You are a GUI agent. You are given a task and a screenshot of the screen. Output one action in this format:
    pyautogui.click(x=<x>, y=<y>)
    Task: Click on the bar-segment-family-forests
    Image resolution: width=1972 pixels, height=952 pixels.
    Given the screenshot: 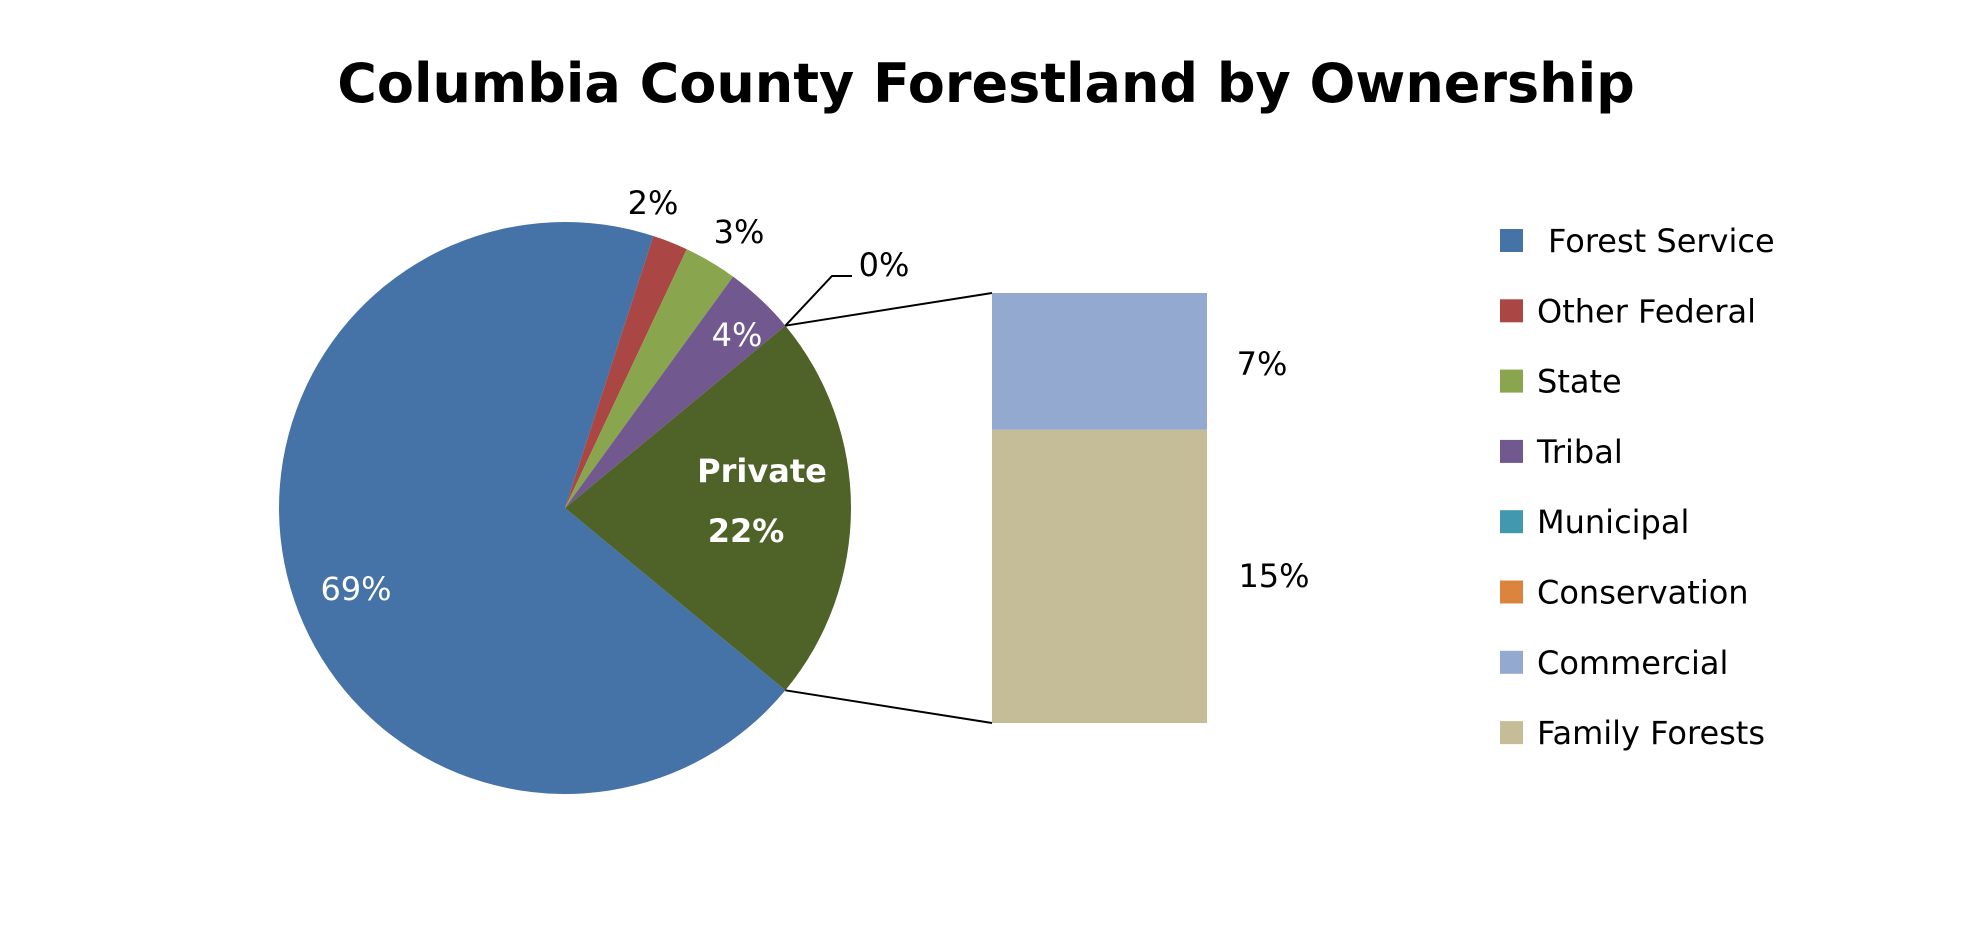 What is the action you would take?
    pyautogui.click(x=1099, y=576)
    